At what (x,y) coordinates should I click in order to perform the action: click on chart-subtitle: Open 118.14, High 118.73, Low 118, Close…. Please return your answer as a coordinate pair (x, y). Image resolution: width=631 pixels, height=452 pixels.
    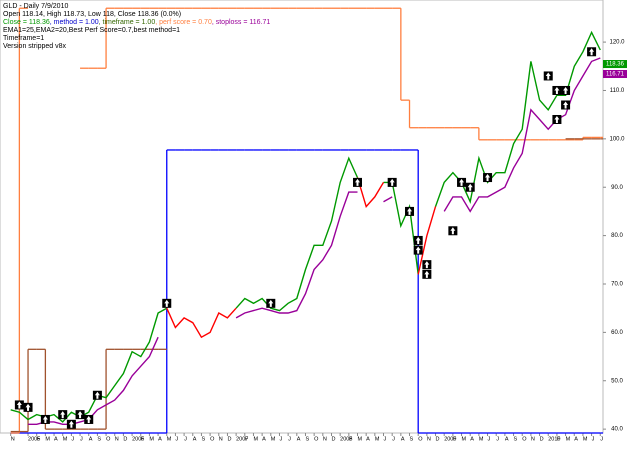
    Looking at the image, I should click on (92, 14).